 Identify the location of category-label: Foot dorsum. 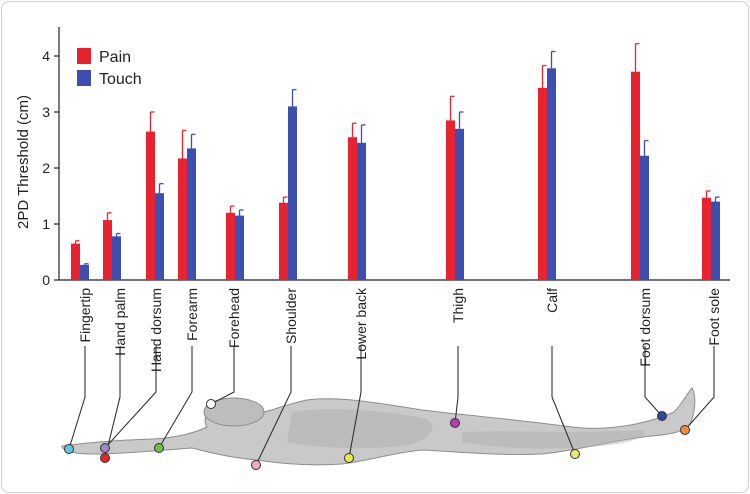
(645, 327).